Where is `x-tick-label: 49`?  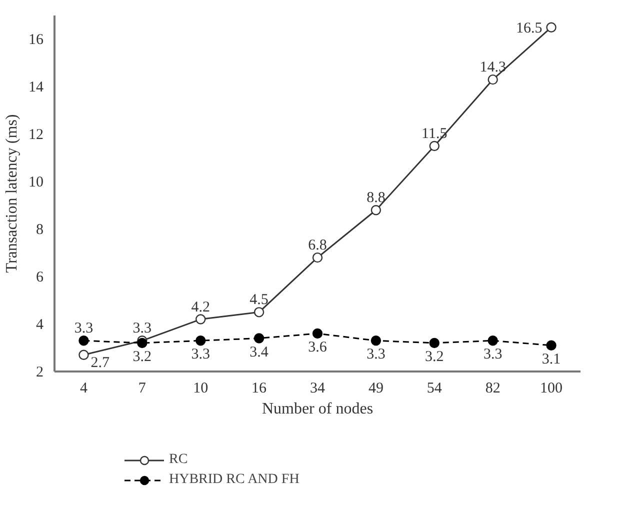
x-tick-label: 49 is located at coordinates (376, 388).